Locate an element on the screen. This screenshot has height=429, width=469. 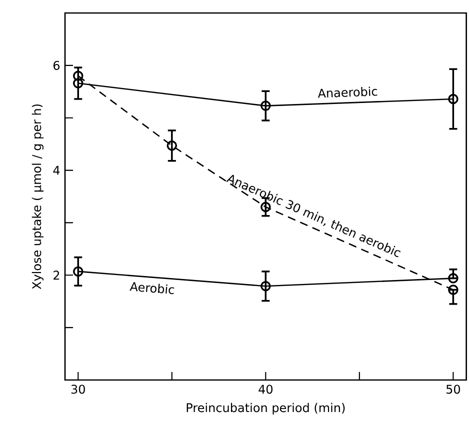
series-label: Anaerobic is located at coordinates (348, 92).